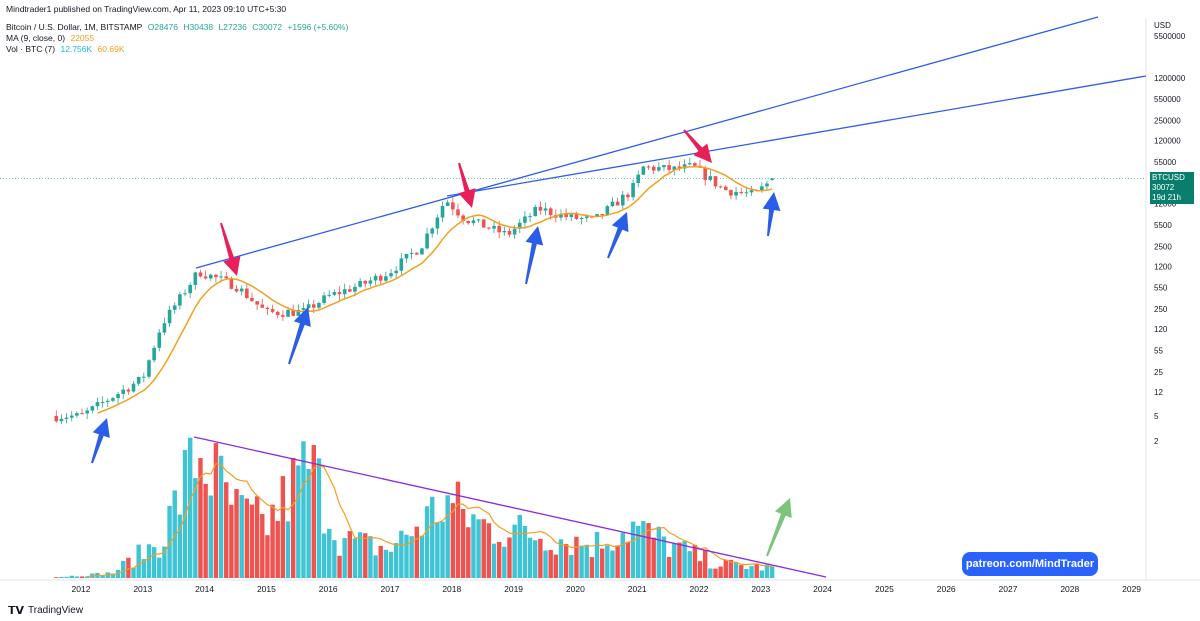 This screenshot has width=1200, height=621. Describe the element at coordinates (1168, 178) in the screenshot. I see `price-tag-symbol: BTCUSD` at that location.